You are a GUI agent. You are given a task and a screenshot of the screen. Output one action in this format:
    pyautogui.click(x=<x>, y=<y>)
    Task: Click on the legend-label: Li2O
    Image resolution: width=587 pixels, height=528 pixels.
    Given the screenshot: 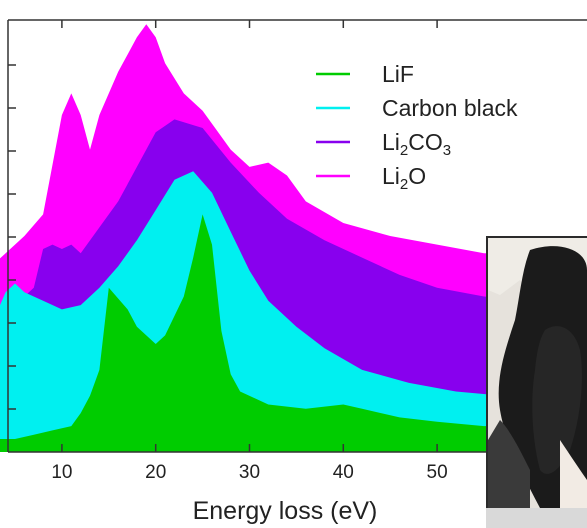 What is the action you would take?
    pyautogui.click(x=404, y=178)
    